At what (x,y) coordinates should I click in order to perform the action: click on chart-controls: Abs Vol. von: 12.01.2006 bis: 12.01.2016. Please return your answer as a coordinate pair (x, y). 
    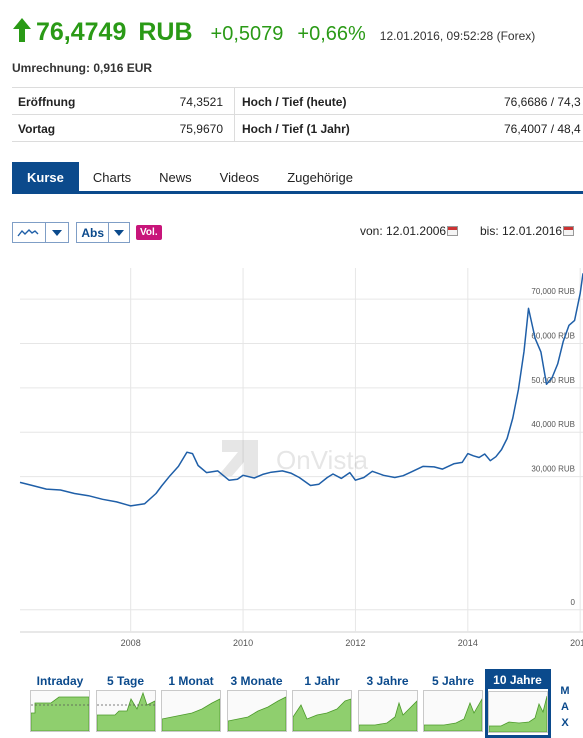
    Looking at the image, I should click on (297, 233).